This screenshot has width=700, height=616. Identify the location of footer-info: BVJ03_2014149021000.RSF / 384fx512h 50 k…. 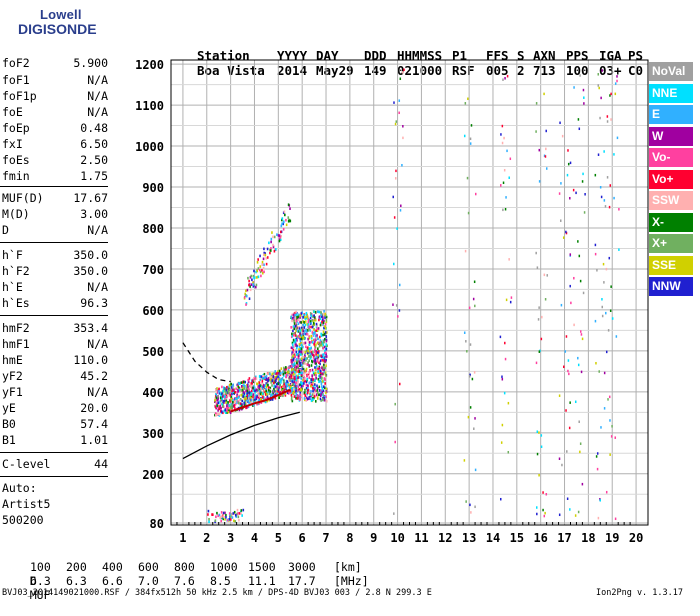
(217, 593).